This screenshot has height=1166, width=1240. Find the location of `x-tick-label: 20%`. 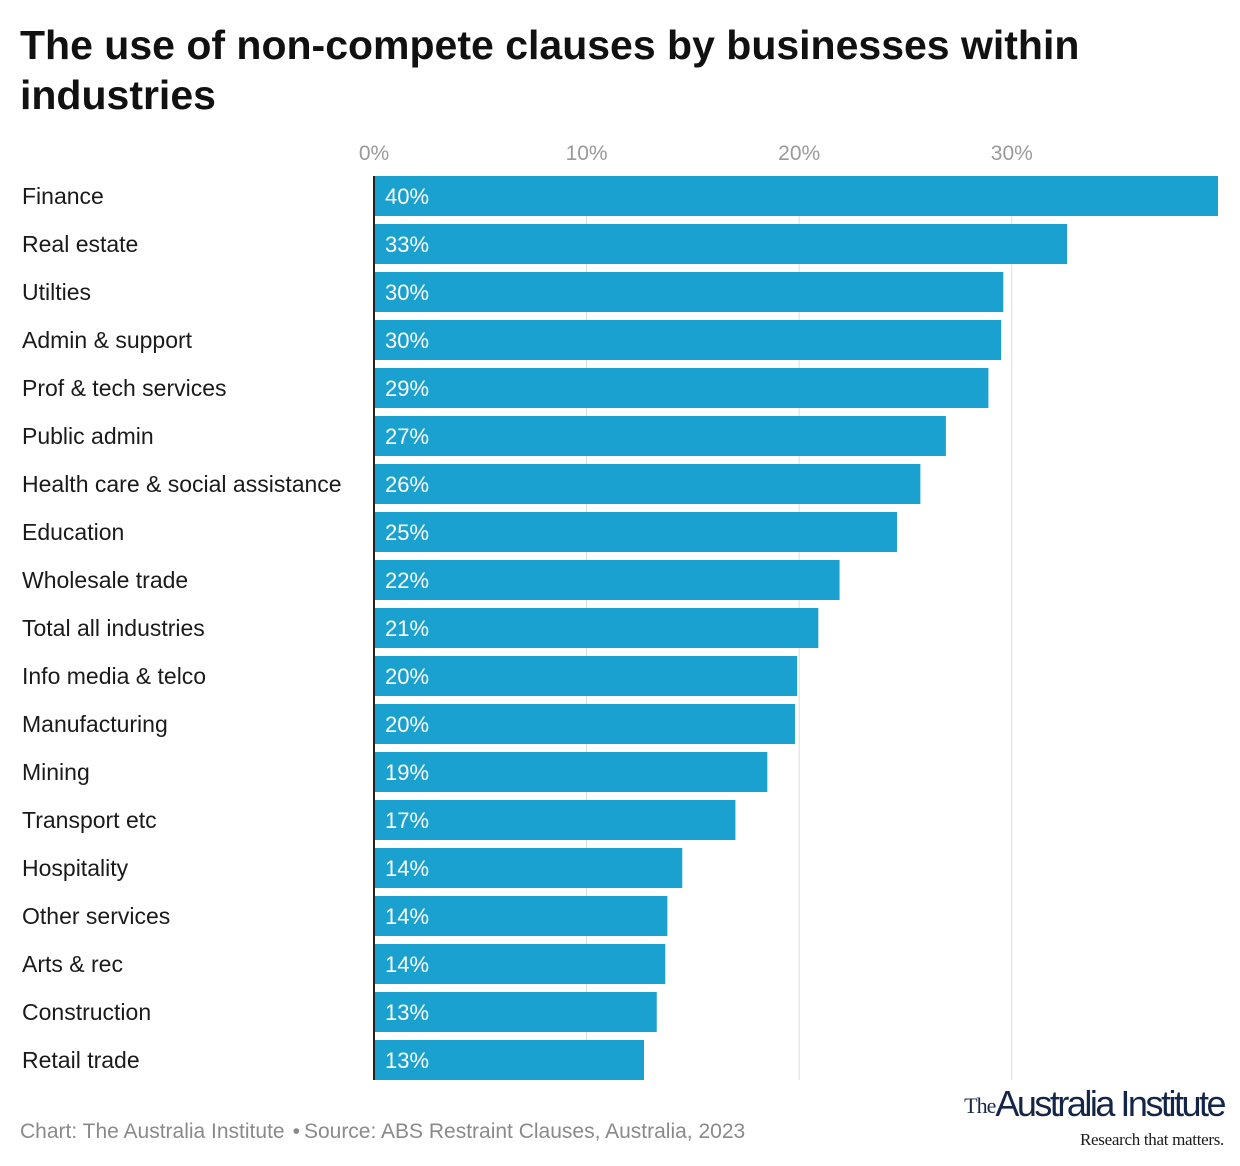

x-tick-label: 20% is located at coordinates (799, 153).